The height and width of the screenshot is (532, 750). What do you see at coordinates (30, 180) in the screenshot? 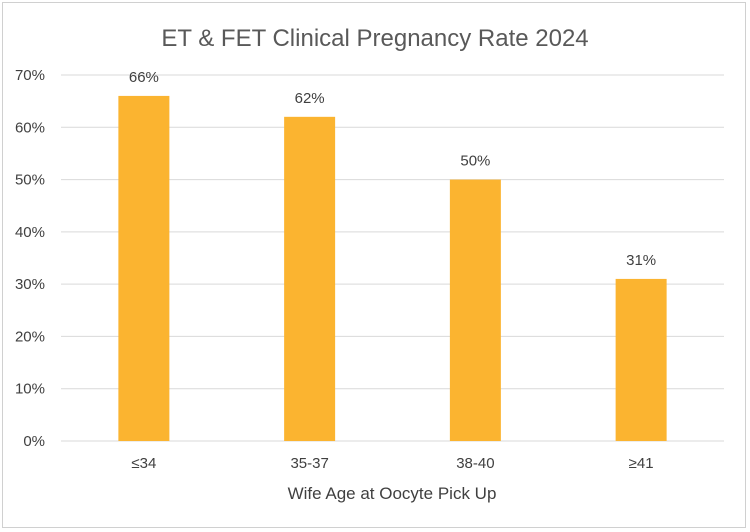
I see `y-tick-label: 50%` at bounding box center [30, 180].